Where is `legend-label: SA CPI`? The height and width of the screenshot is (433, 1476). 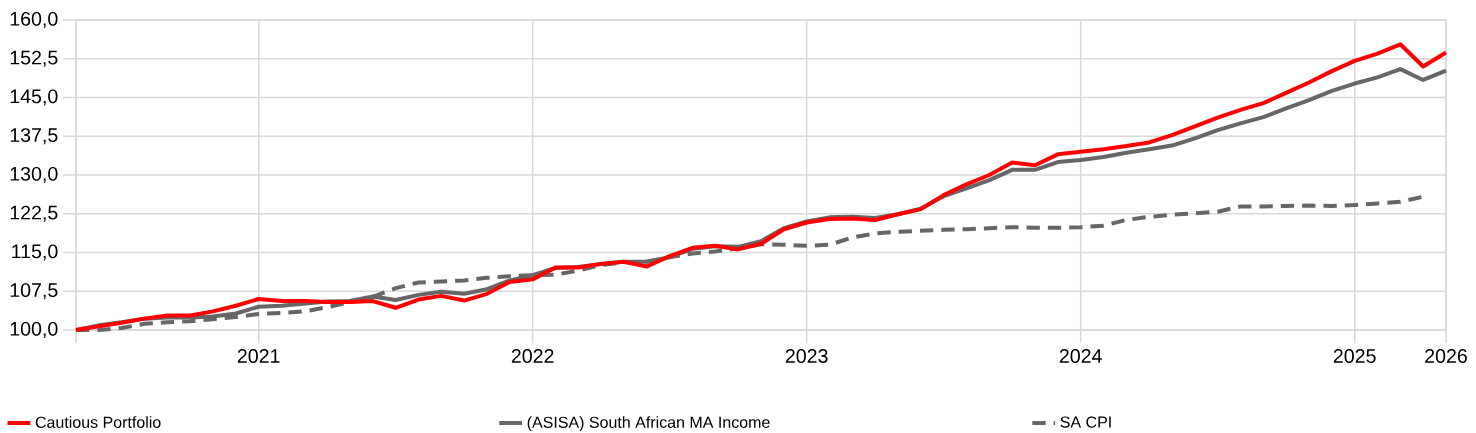
legend-label: SA CPI is located at coordinates (1085, 422).